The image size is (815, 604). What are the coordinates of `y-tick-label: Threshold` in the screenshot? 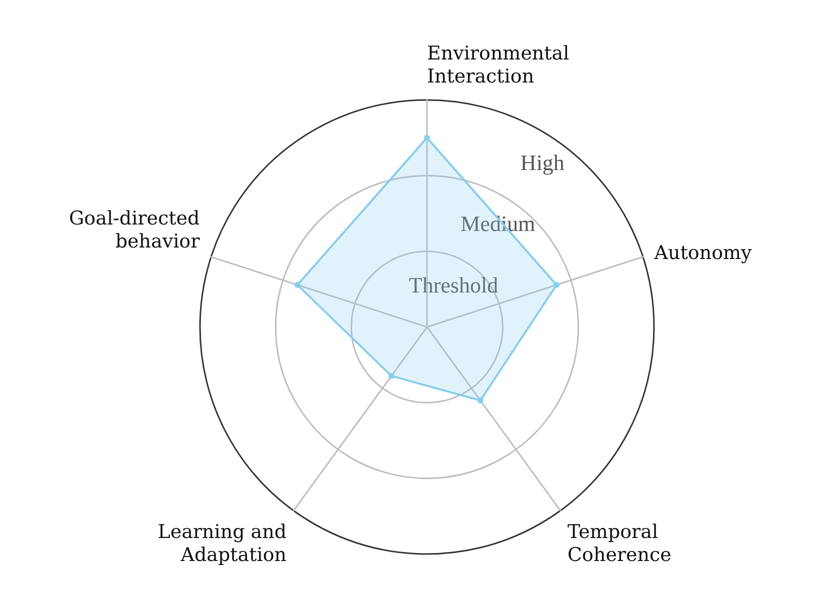 It's located at (453, 285).